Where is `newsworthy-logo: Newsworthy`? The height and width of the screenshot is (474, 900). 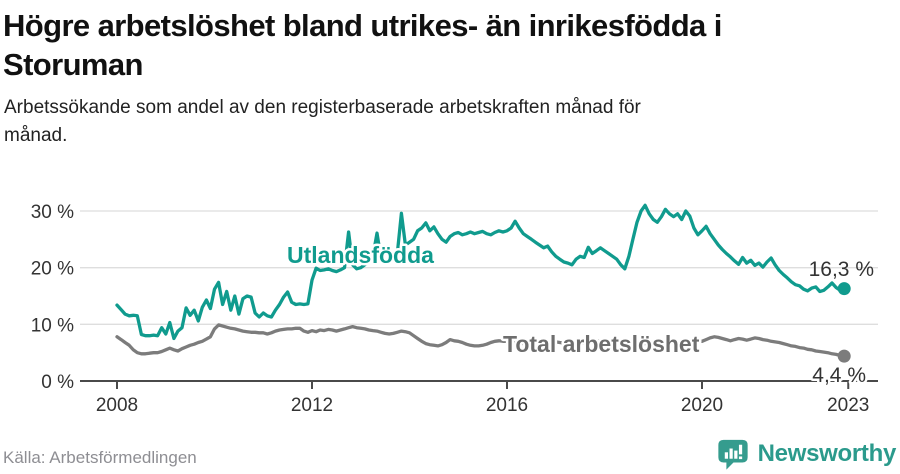 newsworthy-logo: Newsworthy is located at coordinates (806, 454).